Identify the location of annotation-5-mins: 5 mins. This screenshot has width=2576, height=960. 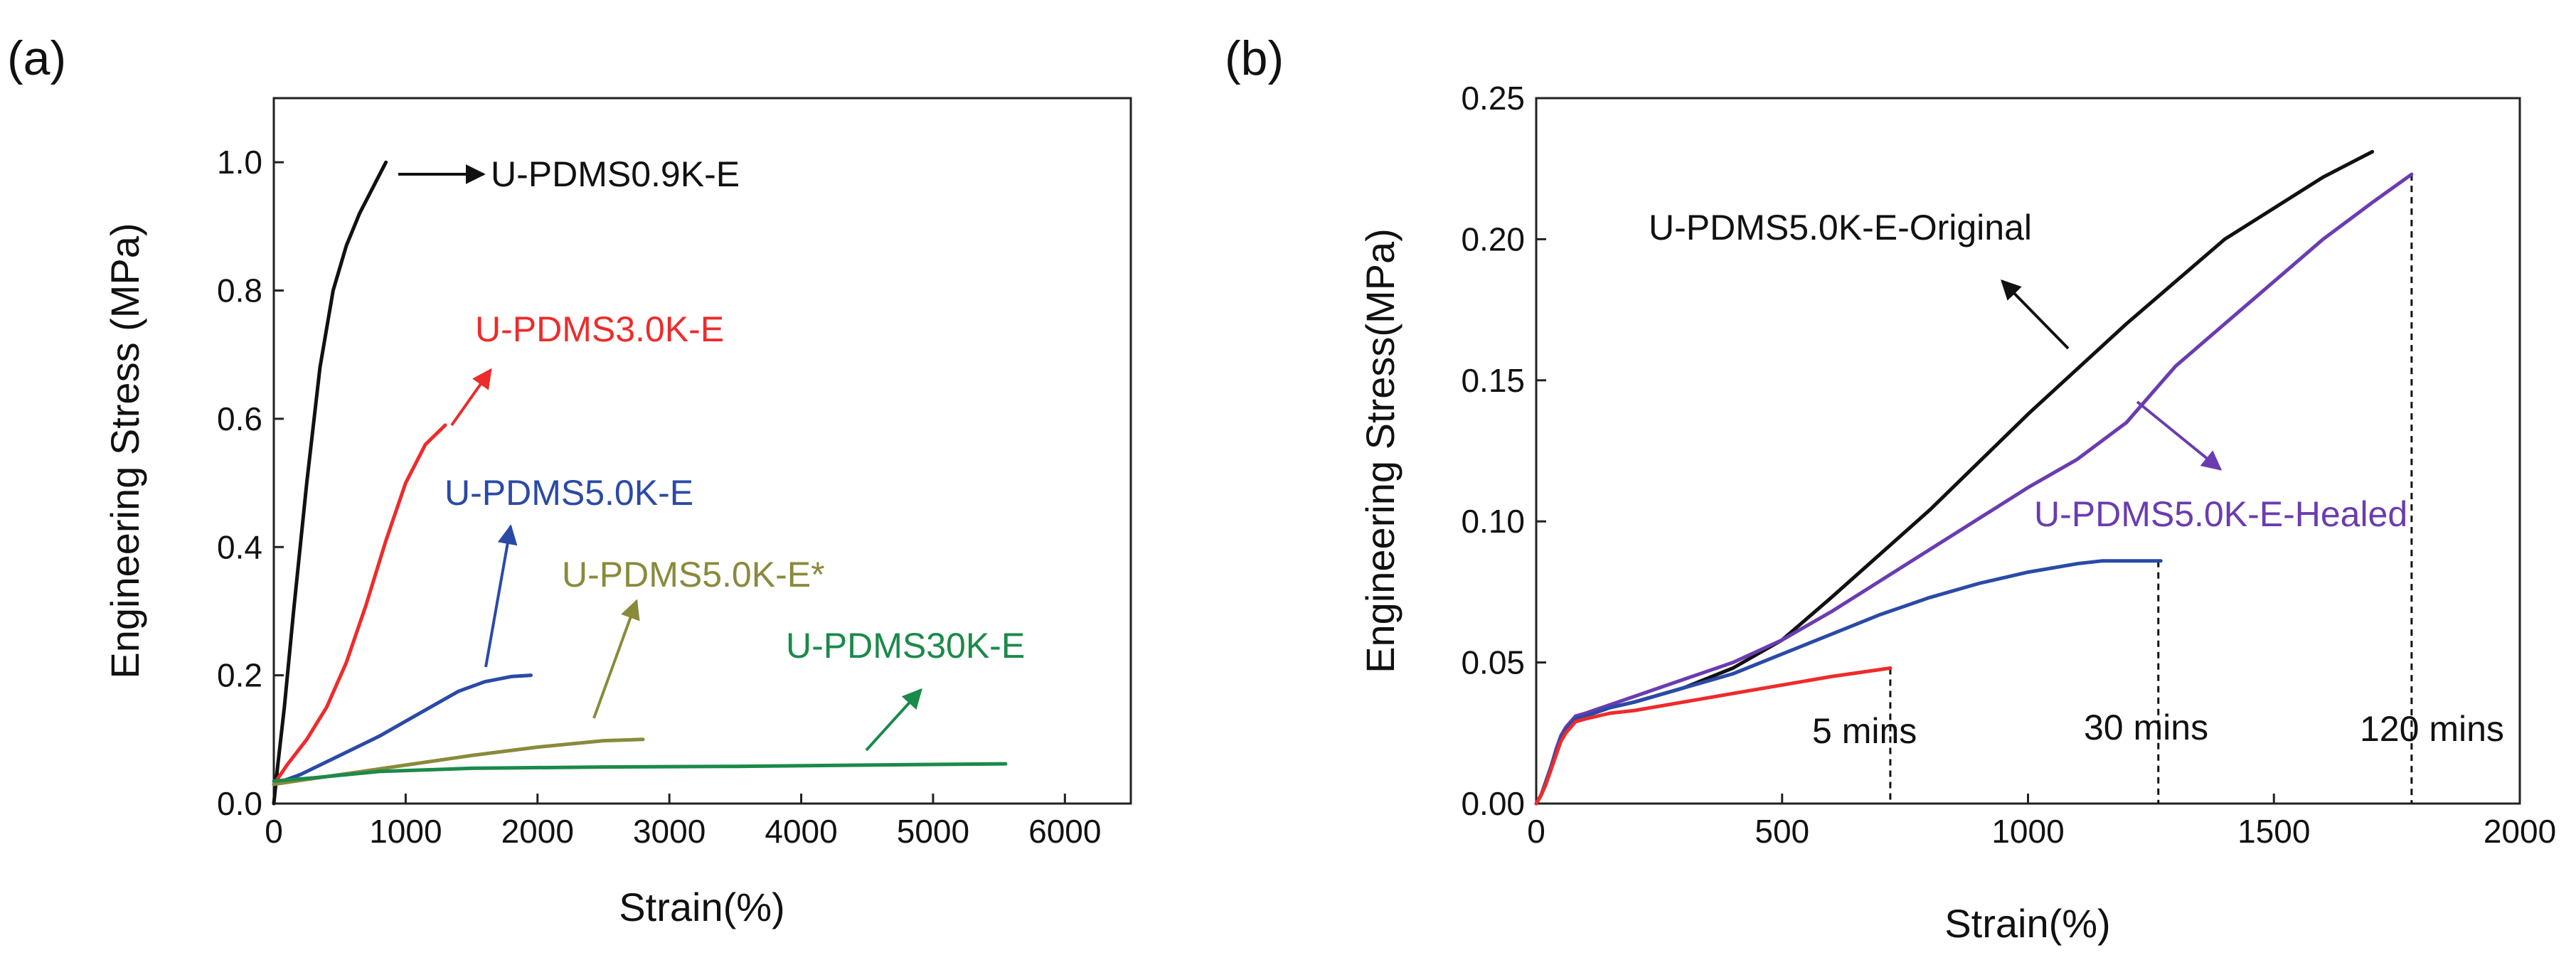
(1864, 731).